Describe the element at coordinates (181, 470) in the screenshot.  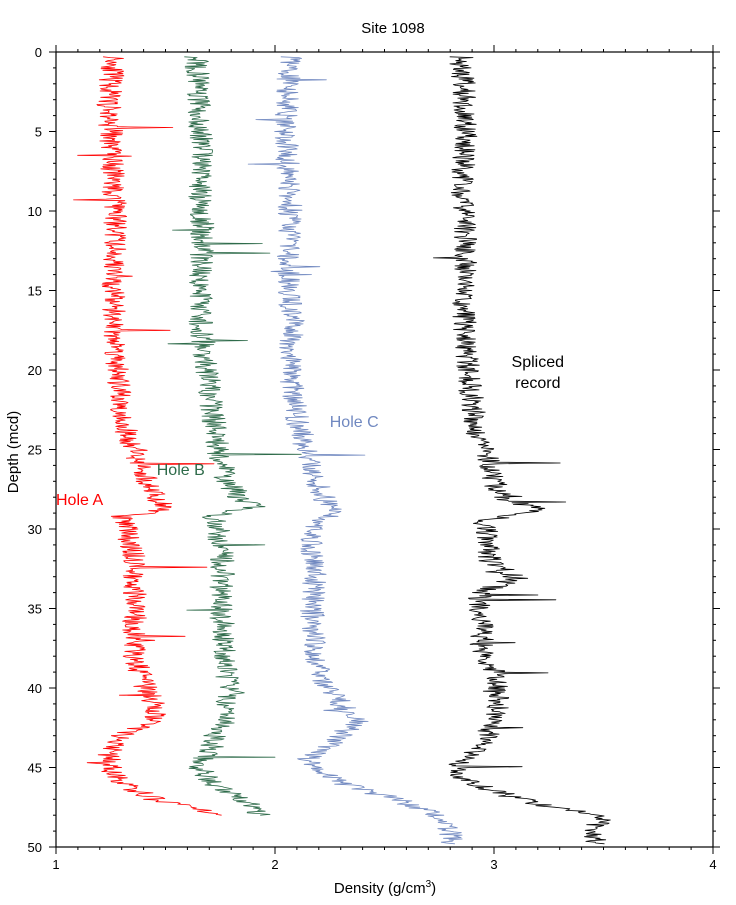
I see `series-label-hole-b: Hole B` at that location.